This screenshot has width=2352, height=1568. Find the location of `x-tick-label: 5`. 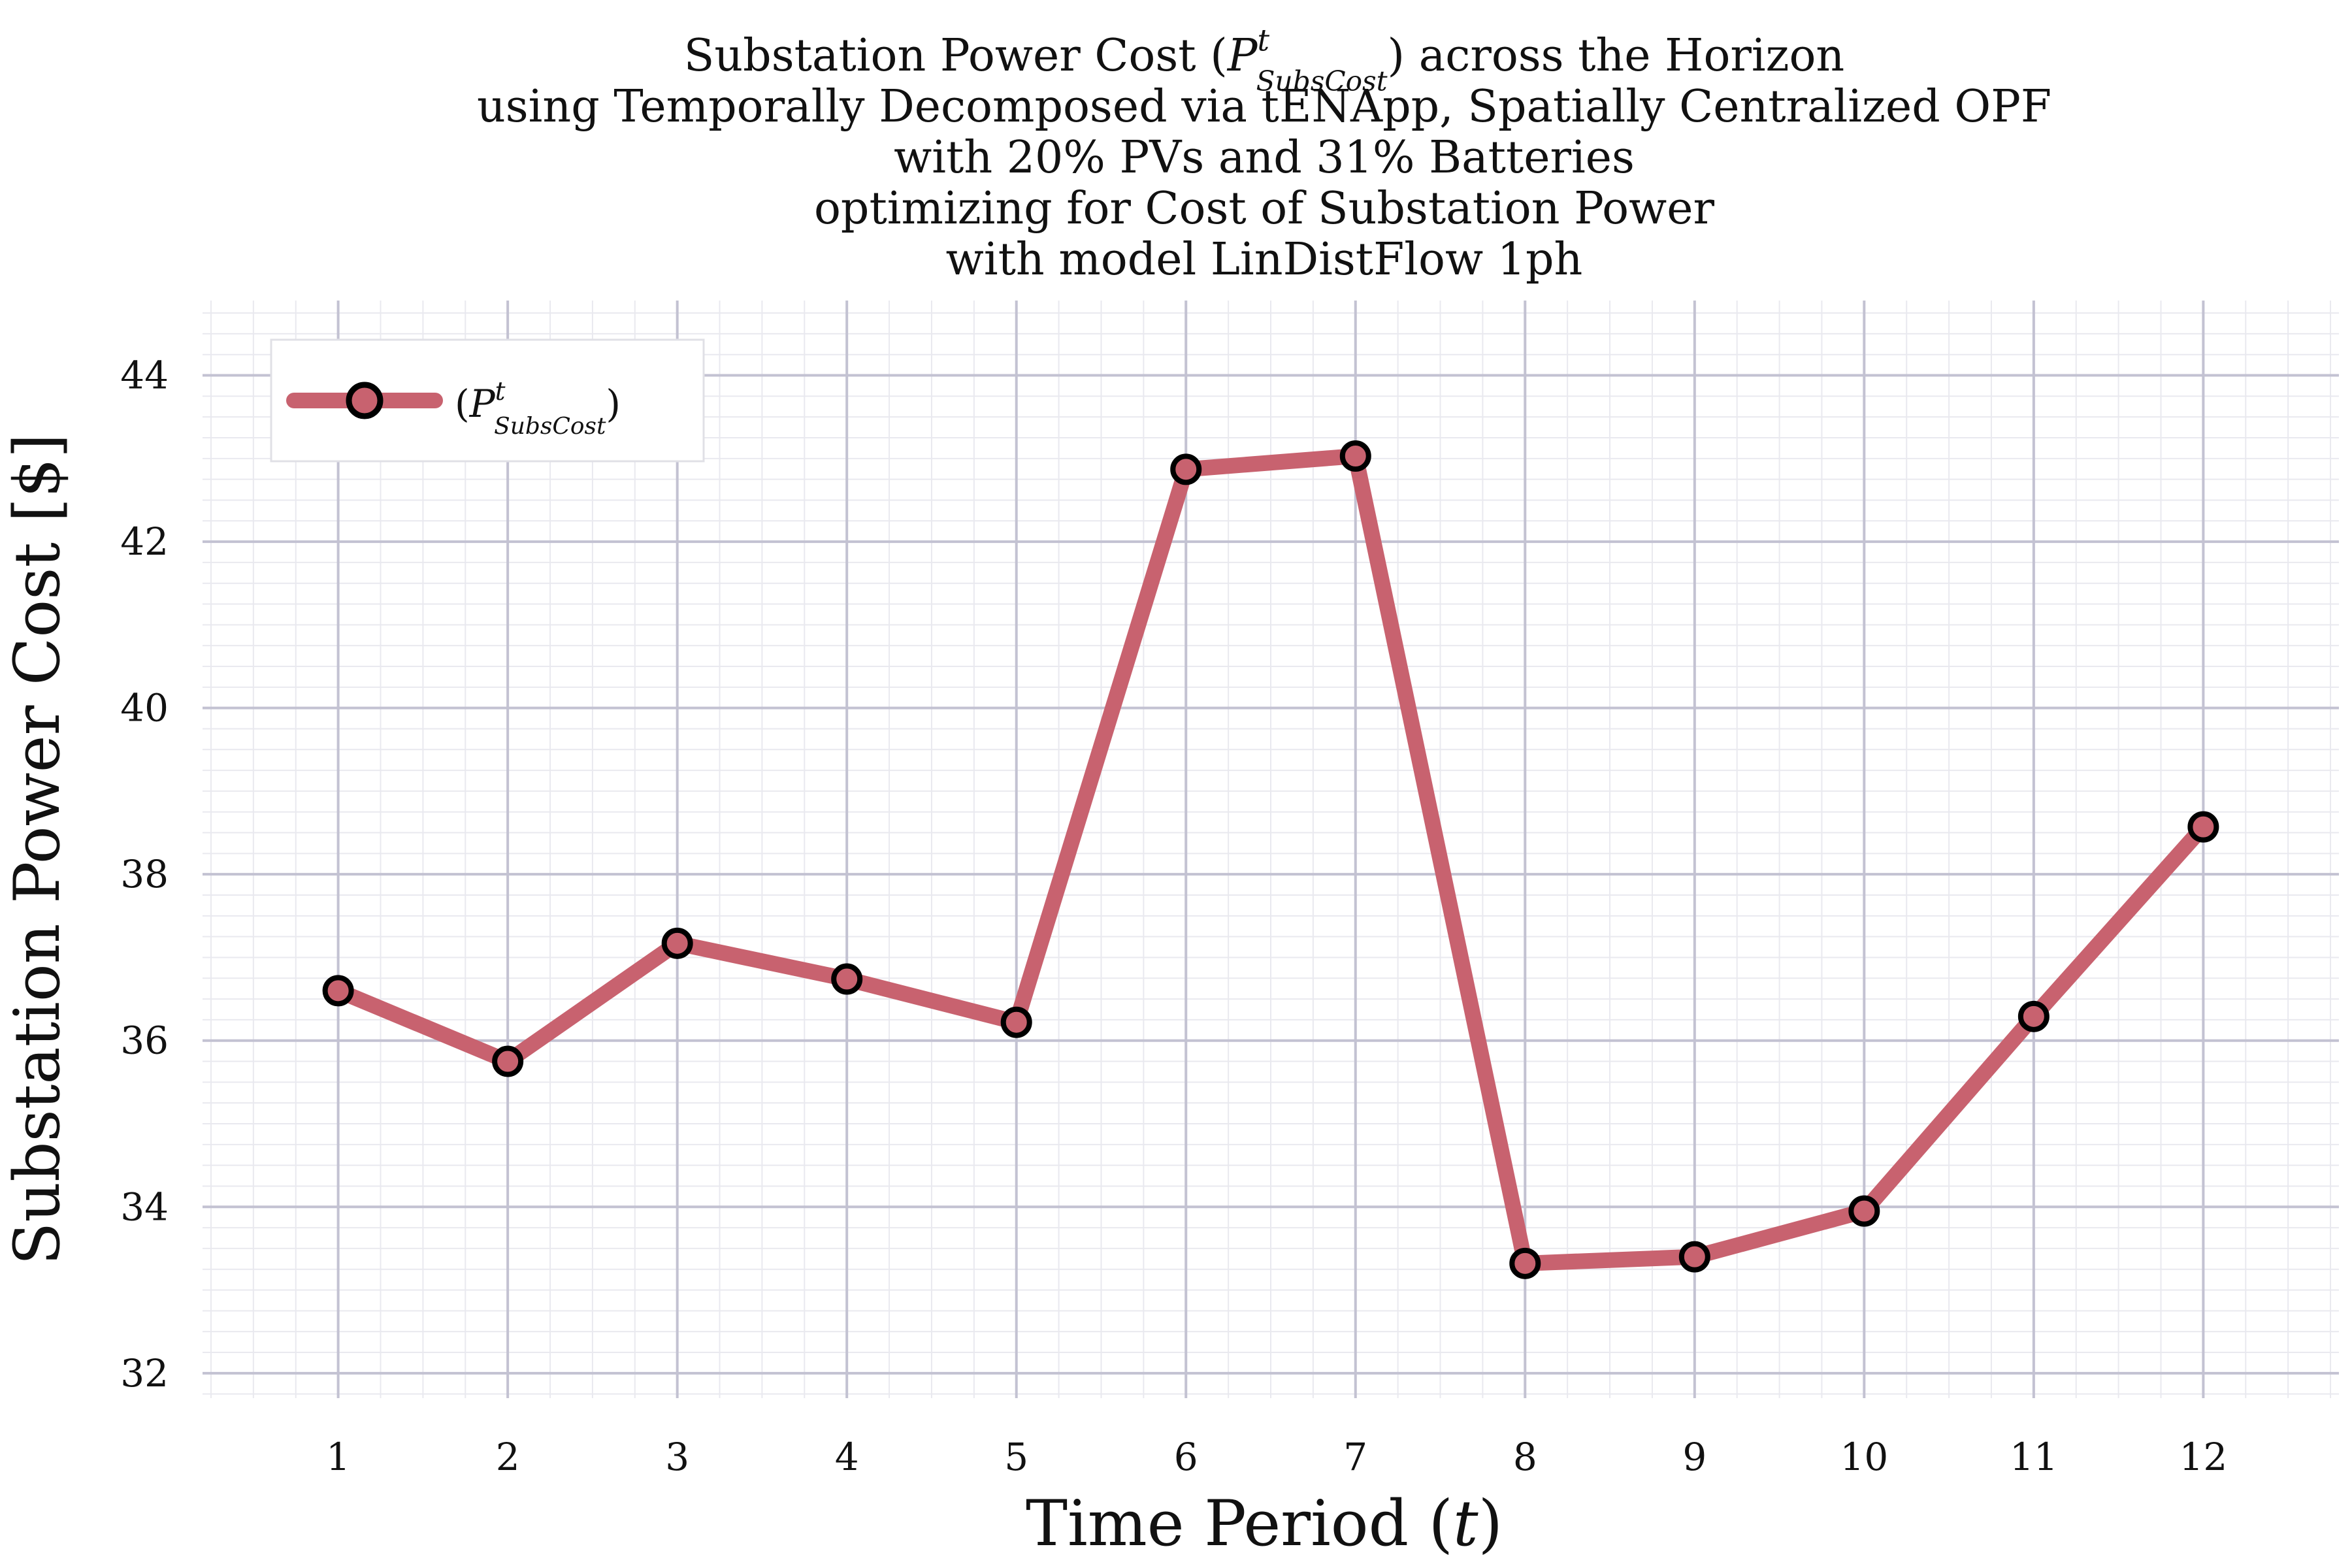

x-tick-label: 5 is located at coordinates (1016, 1457).